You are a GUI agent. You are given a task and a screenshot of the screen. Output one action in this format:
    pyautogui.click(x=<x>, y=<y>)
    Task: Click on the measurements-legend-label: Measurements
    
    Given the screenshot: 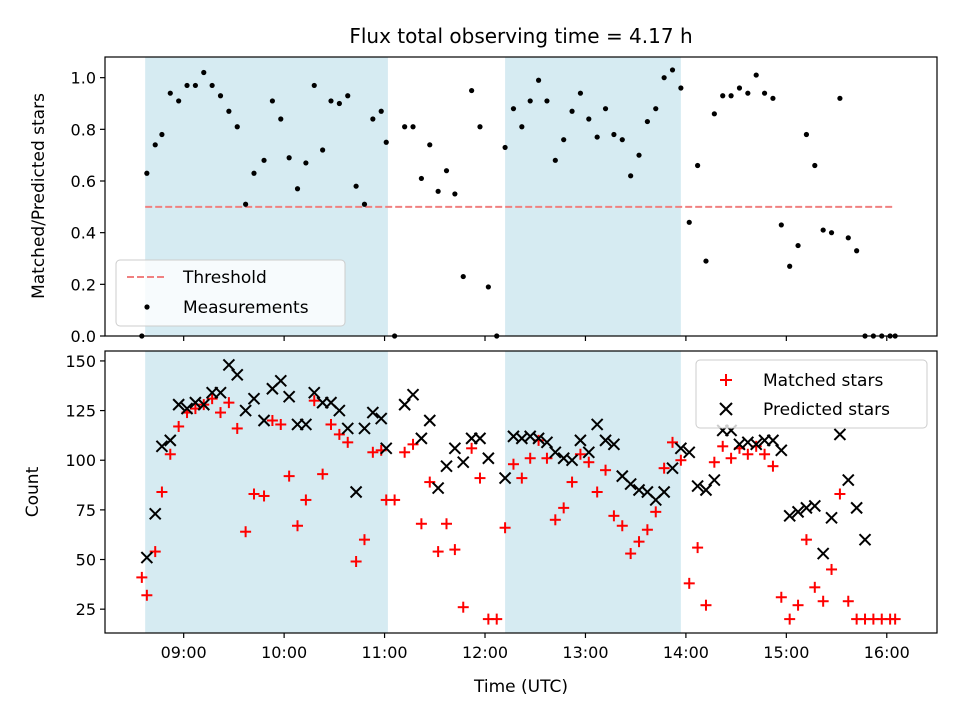 What is the action you would take?
    pyautogui.click(x=246, y=308)
    